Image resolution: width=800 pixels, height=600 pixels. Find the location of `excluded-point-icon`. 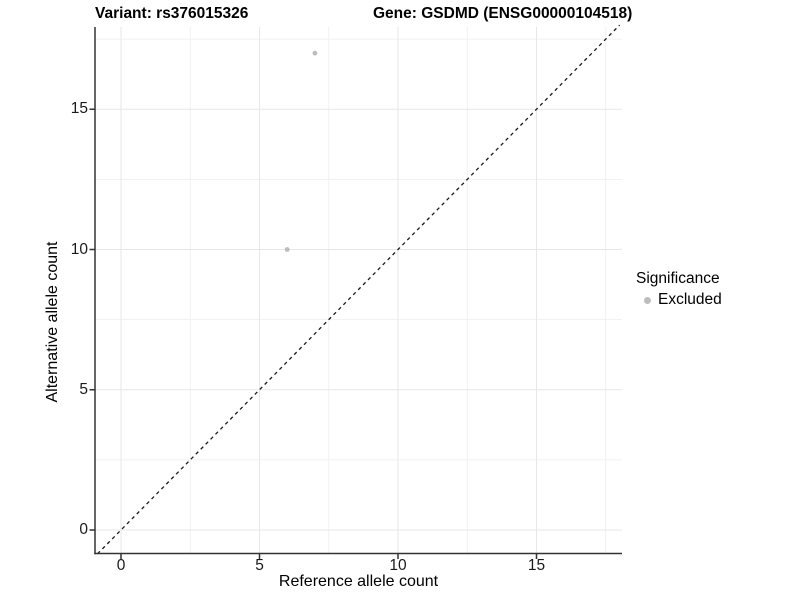

excluded-point-icon is located at coordinates (647, 300).